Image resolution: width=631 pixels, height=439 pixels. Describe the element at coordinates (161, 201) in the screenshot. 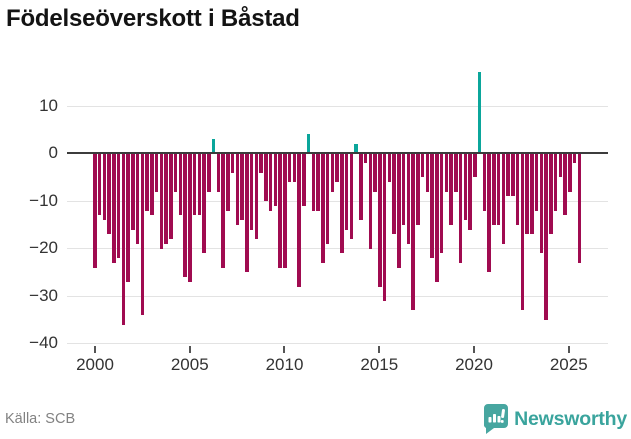

I see `chart-bar-2003-Q3` at that location.